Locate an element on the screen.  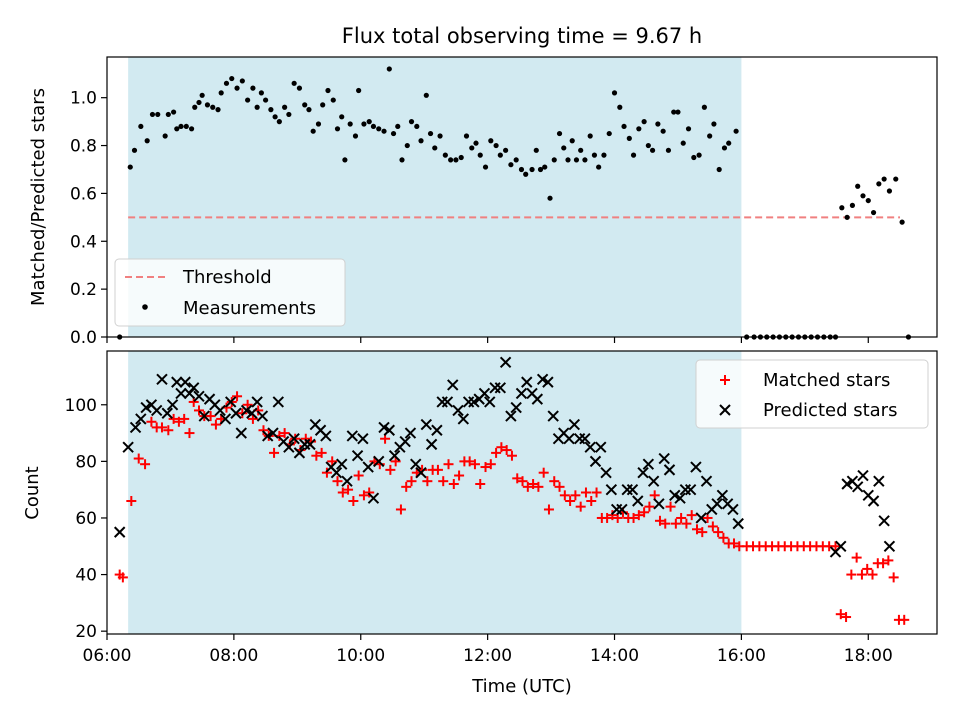
y-tick-label: 40 is located at coordinates (86, 576).